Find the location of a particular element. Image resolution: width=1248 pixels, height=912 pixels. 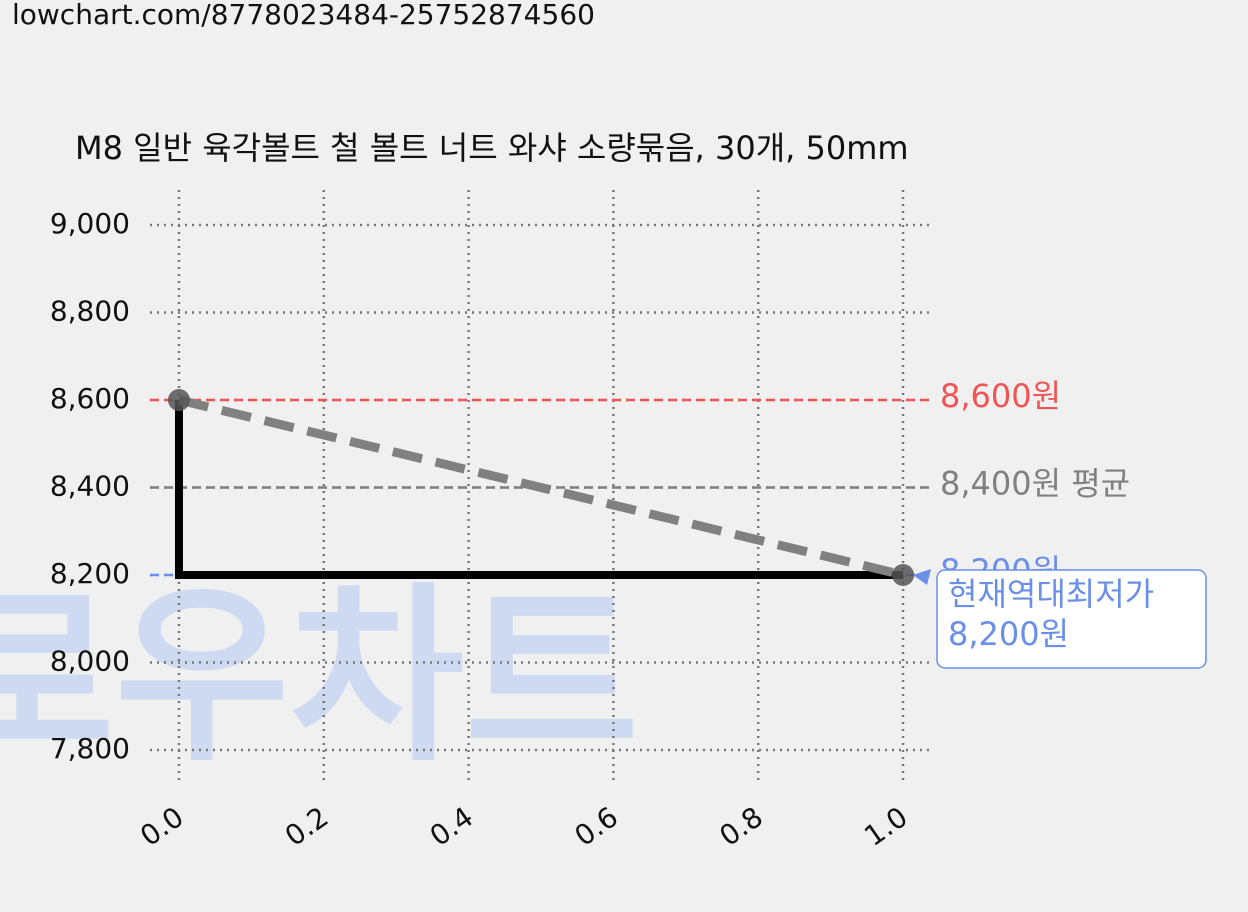

step-line is located at coordinates (539, 489).